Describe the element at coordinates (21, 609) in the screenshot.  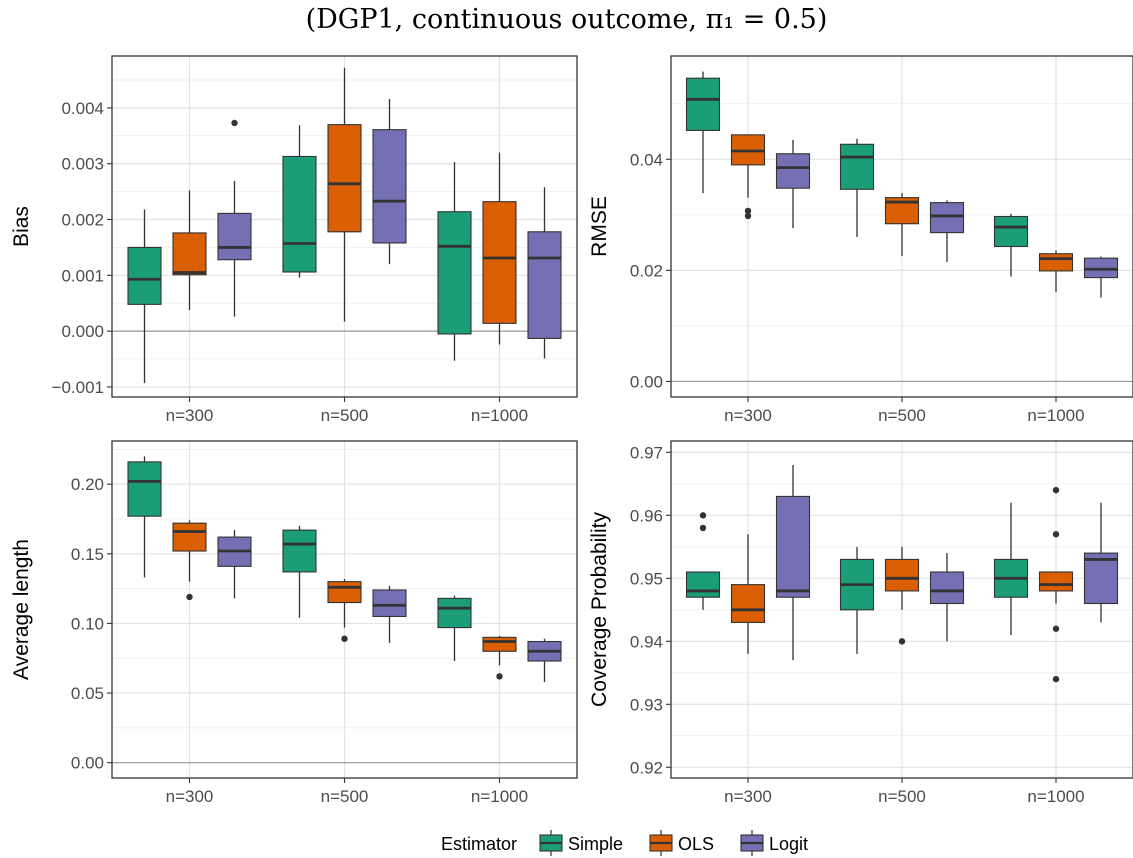
I see `y-axis-label: Average length` at that location.